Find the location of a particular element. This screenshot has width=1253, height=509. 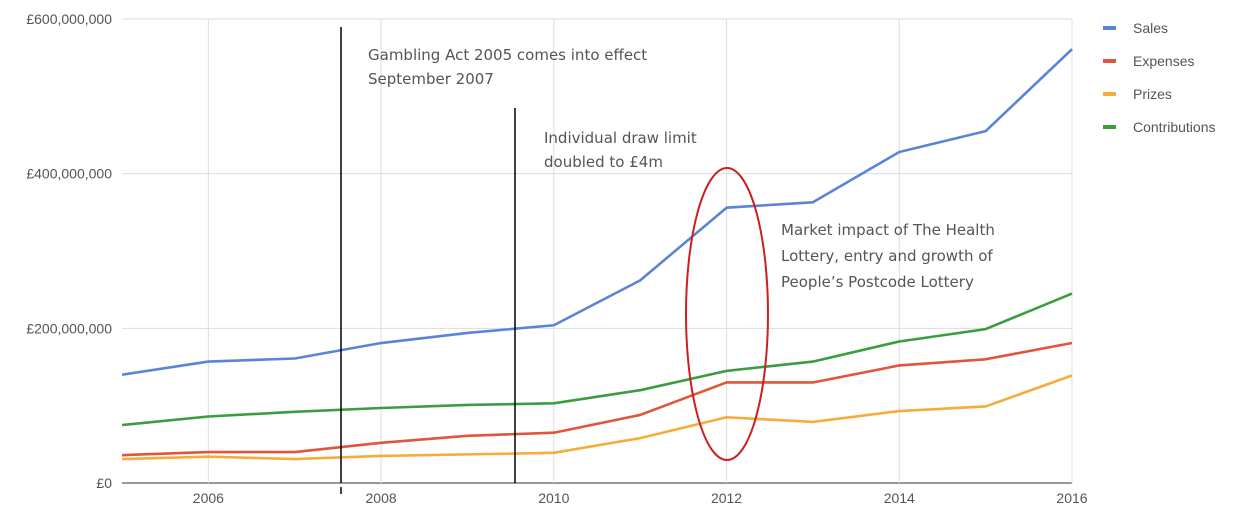

legend: Sales Expenses Prizes Contributions is located at coordinates (1159, 77).